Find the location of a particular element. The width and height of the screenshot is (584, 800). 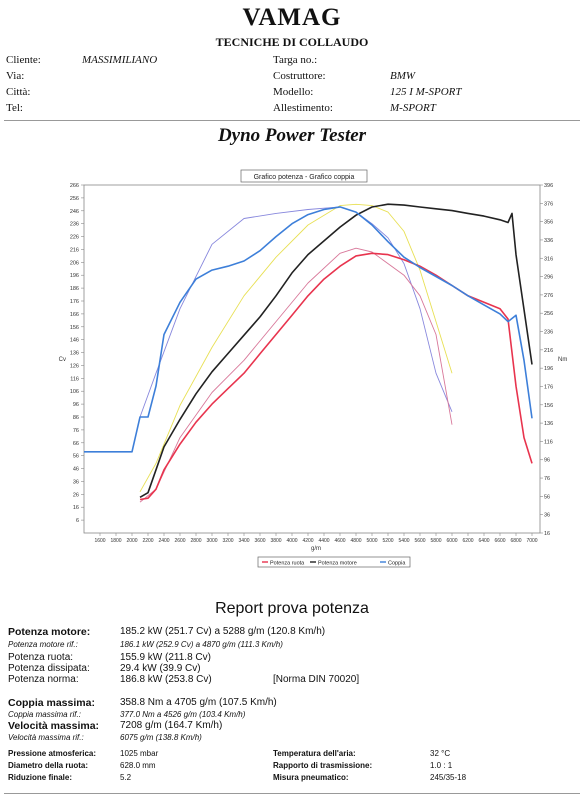

x-tick-label: 4000 is located at coordinates (291, 541).